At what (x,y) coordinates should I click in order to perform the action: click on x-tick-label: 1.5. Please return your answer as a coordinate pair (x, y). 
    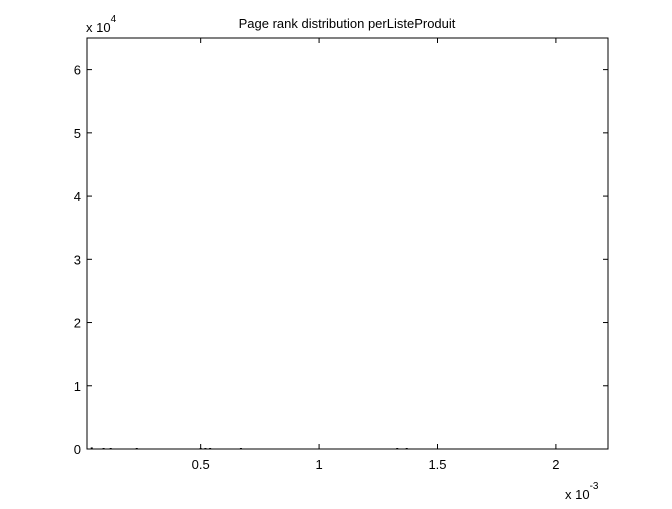
    Looking at the image, I should click on (437, 464).